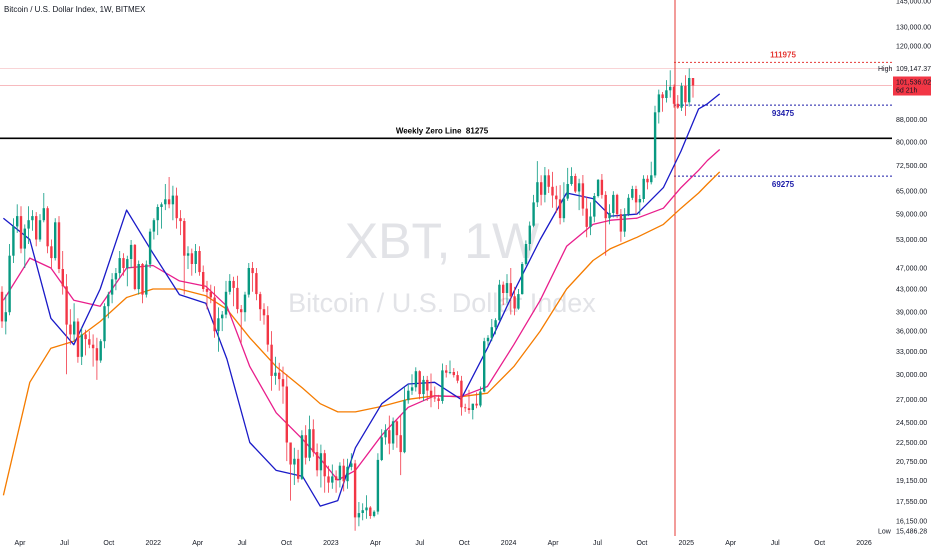  I want to click on price-tick-label: 59,000.00, so click(911, 215).